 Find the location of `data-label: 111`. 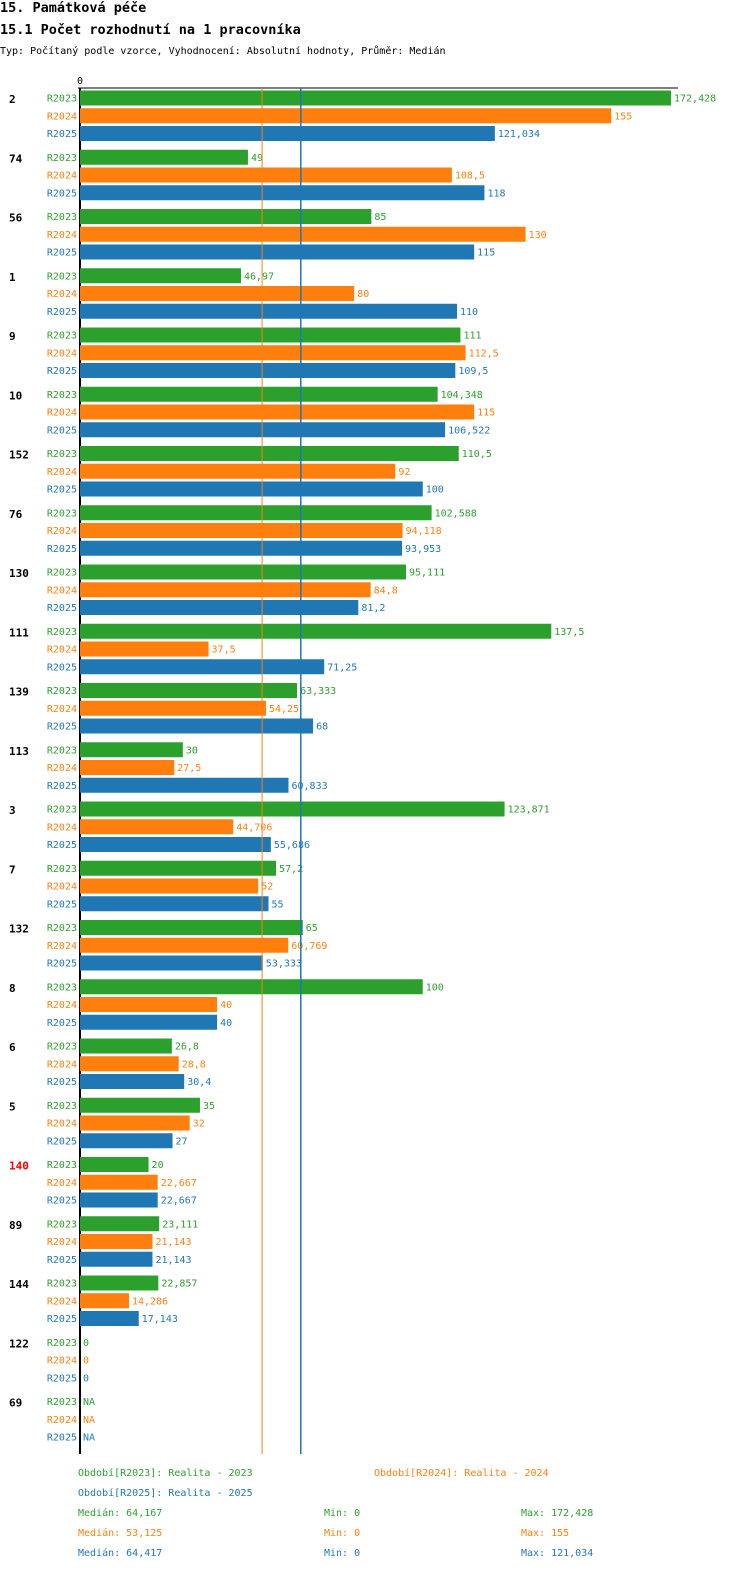

data-label: 111 is located at coordinates (472, 336).